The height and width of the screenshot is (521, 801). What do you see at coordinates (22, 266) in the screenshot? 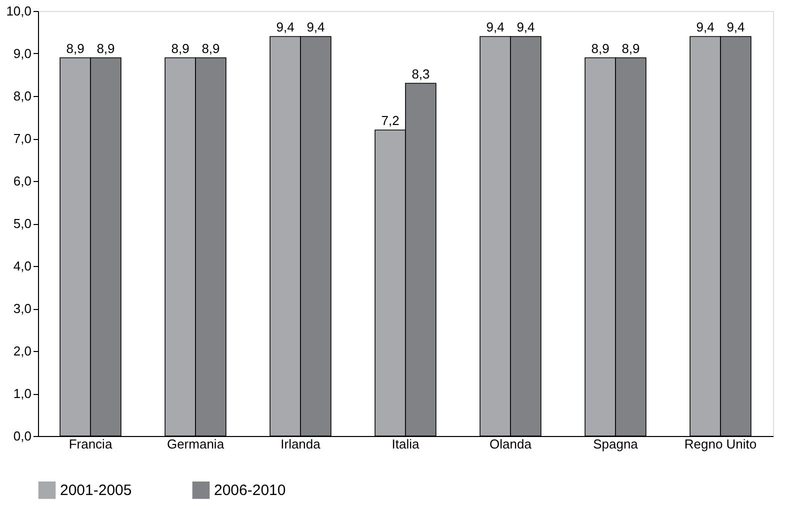
I see `y-tick-label: 4,0` at bounding box center [22, 266].